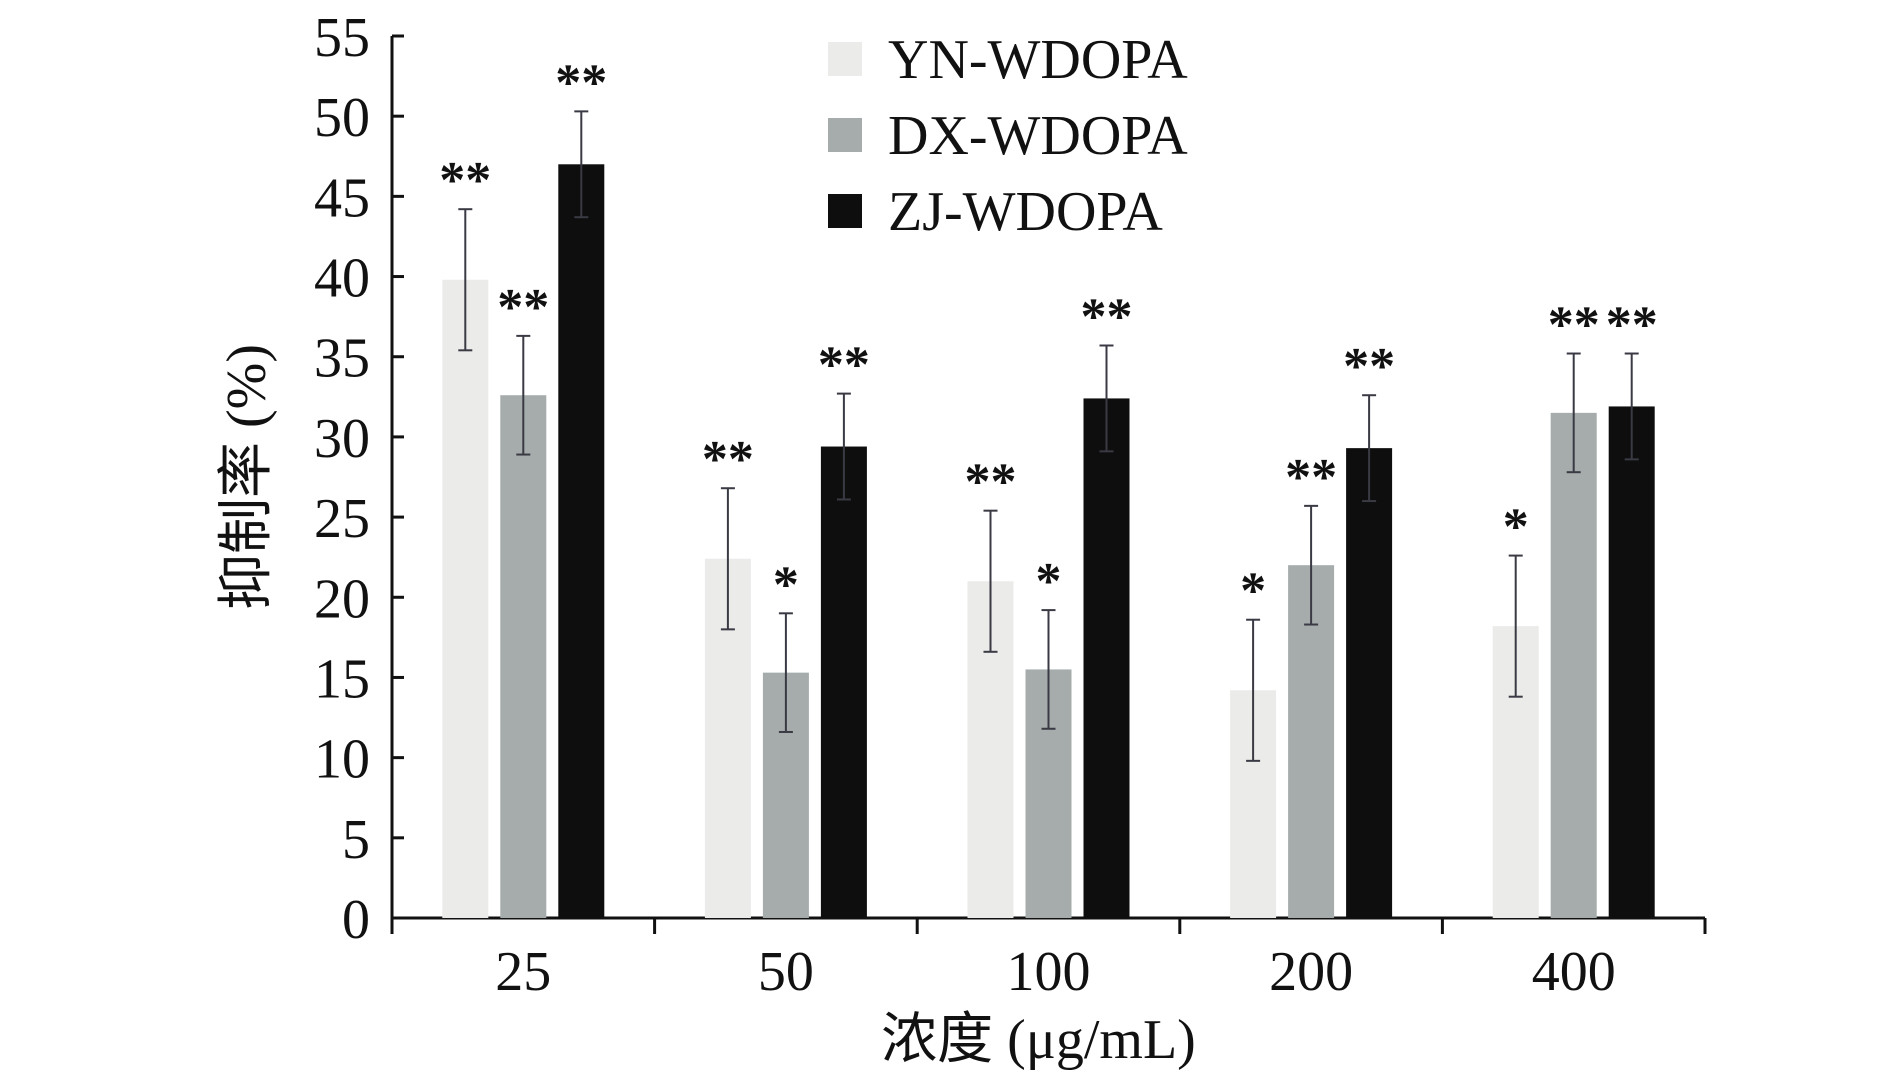 The image size is (1890, 1075). I want to click on y-axis-label: 抑制率 (%), so click(247, 477).